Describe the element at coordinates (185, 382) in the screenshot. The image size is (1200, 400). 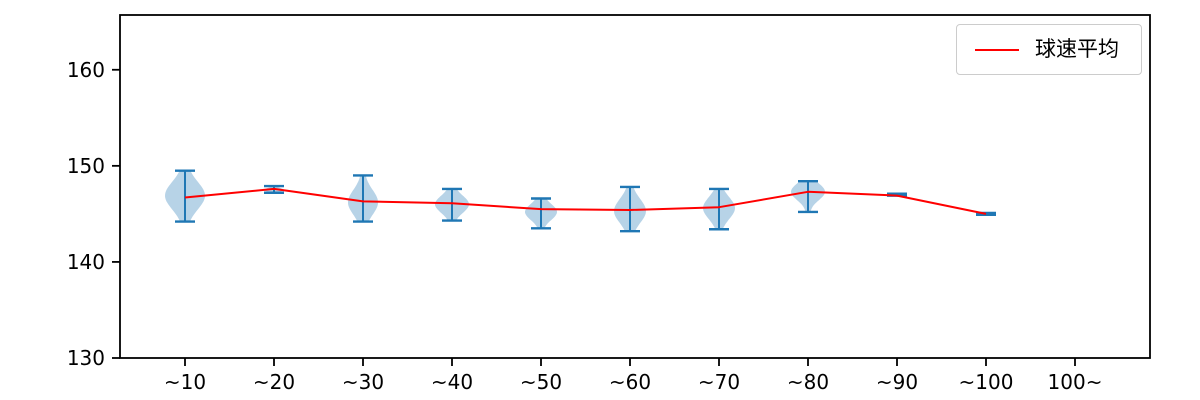
I see `x-tick-label: ~10` at that location.